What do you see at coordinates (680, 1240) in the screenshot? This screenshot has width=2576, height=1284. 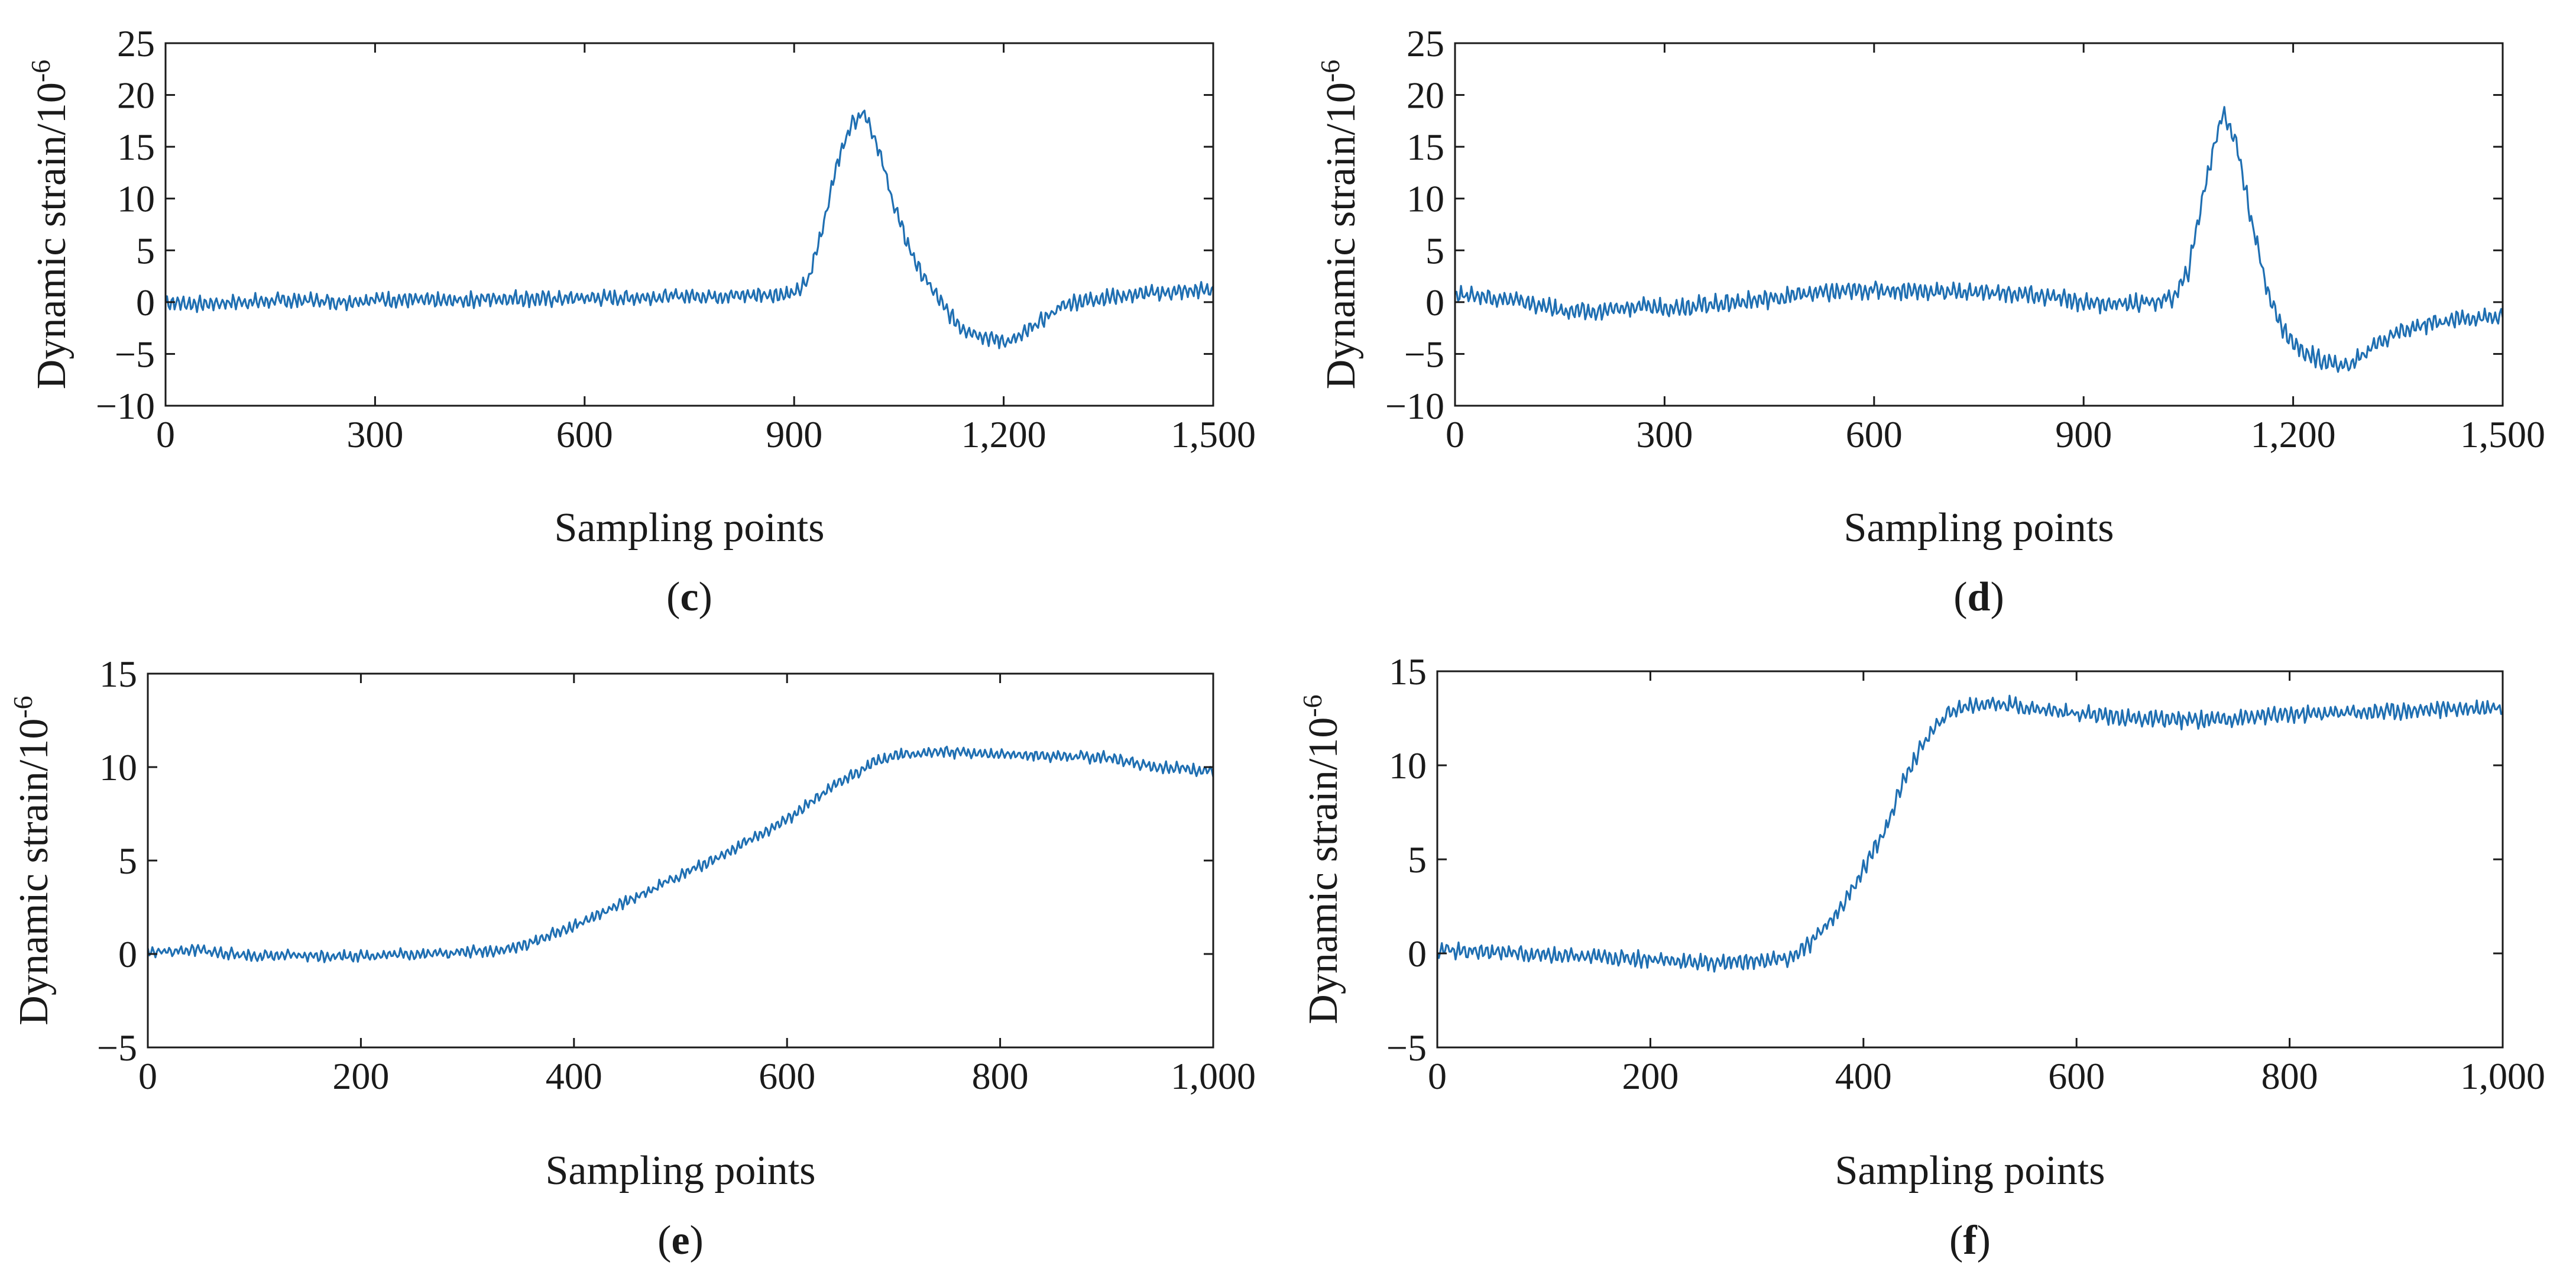 I see `panel-label: (e)` at bounding box center [680, 1240].